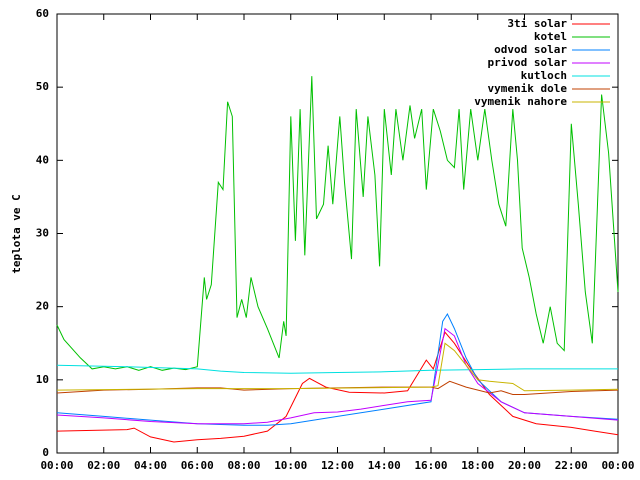 Image resolution: width=640 pixels, height=480 pixels. What do you see at coordinates (520, 101) in the screenshot?
I see `legend-label: vymenik nahore` at bounding box center [520, 101].